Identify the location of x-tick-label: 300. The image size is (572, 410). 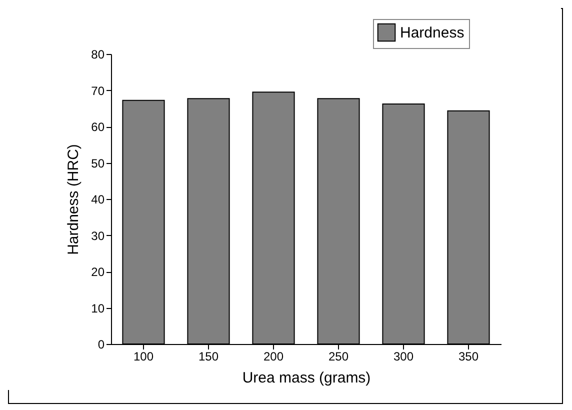
(403, 357).